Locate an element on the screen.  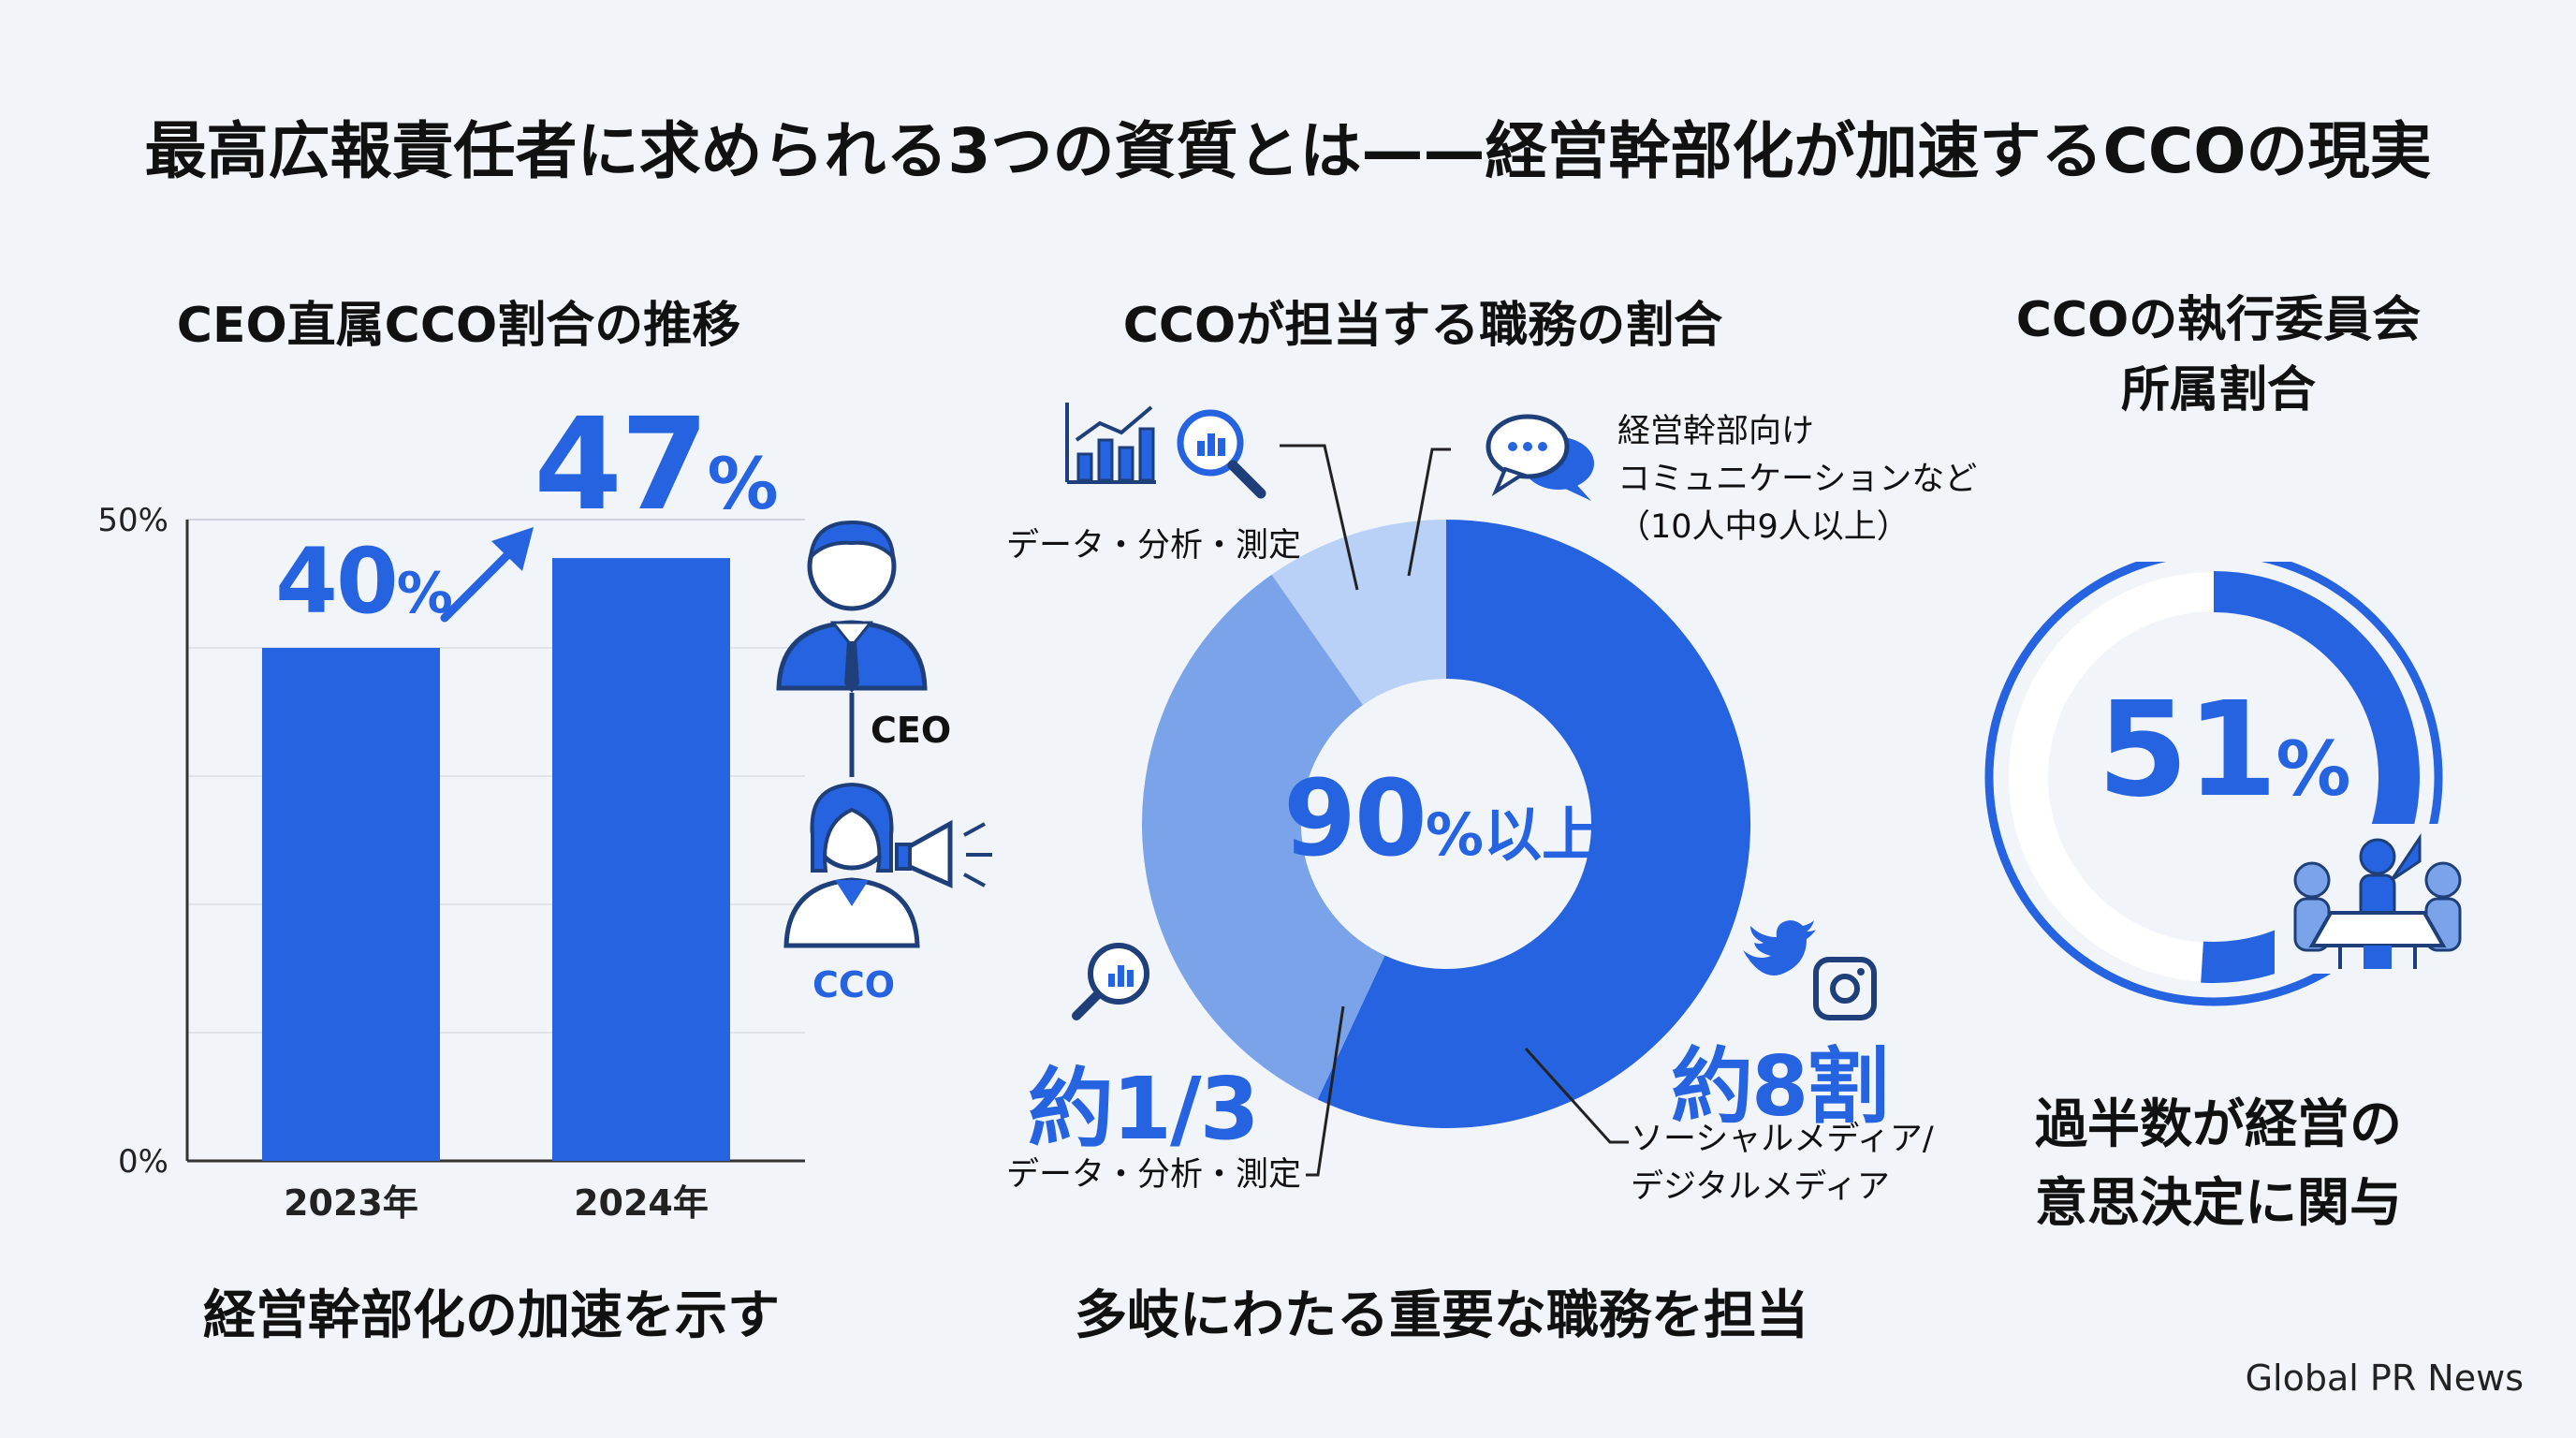
bottom-right-value: 約8割 is located at coordinates (1780, 1086).